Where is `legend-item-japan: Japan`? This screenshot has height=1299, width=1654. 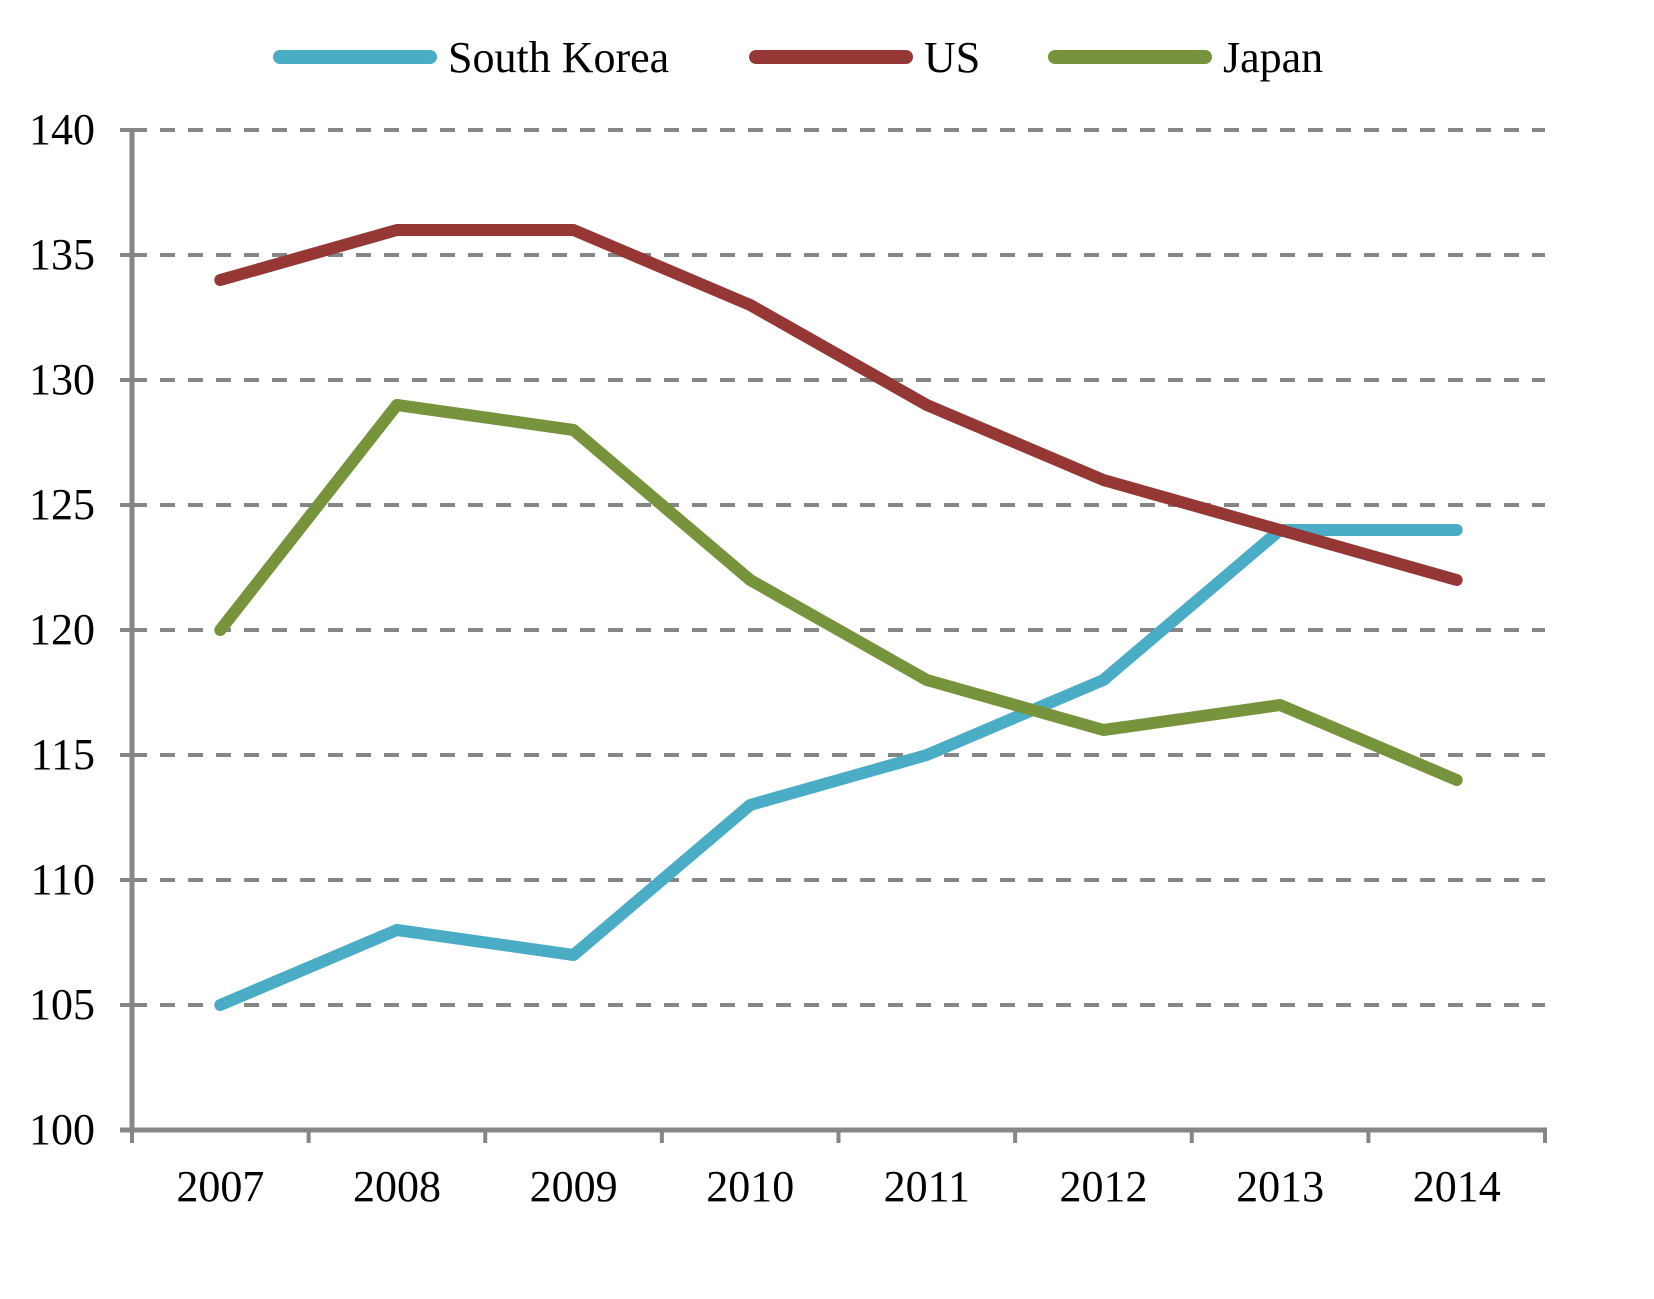
legend-item-japan: Japan is located at coordinates (1185, 57).